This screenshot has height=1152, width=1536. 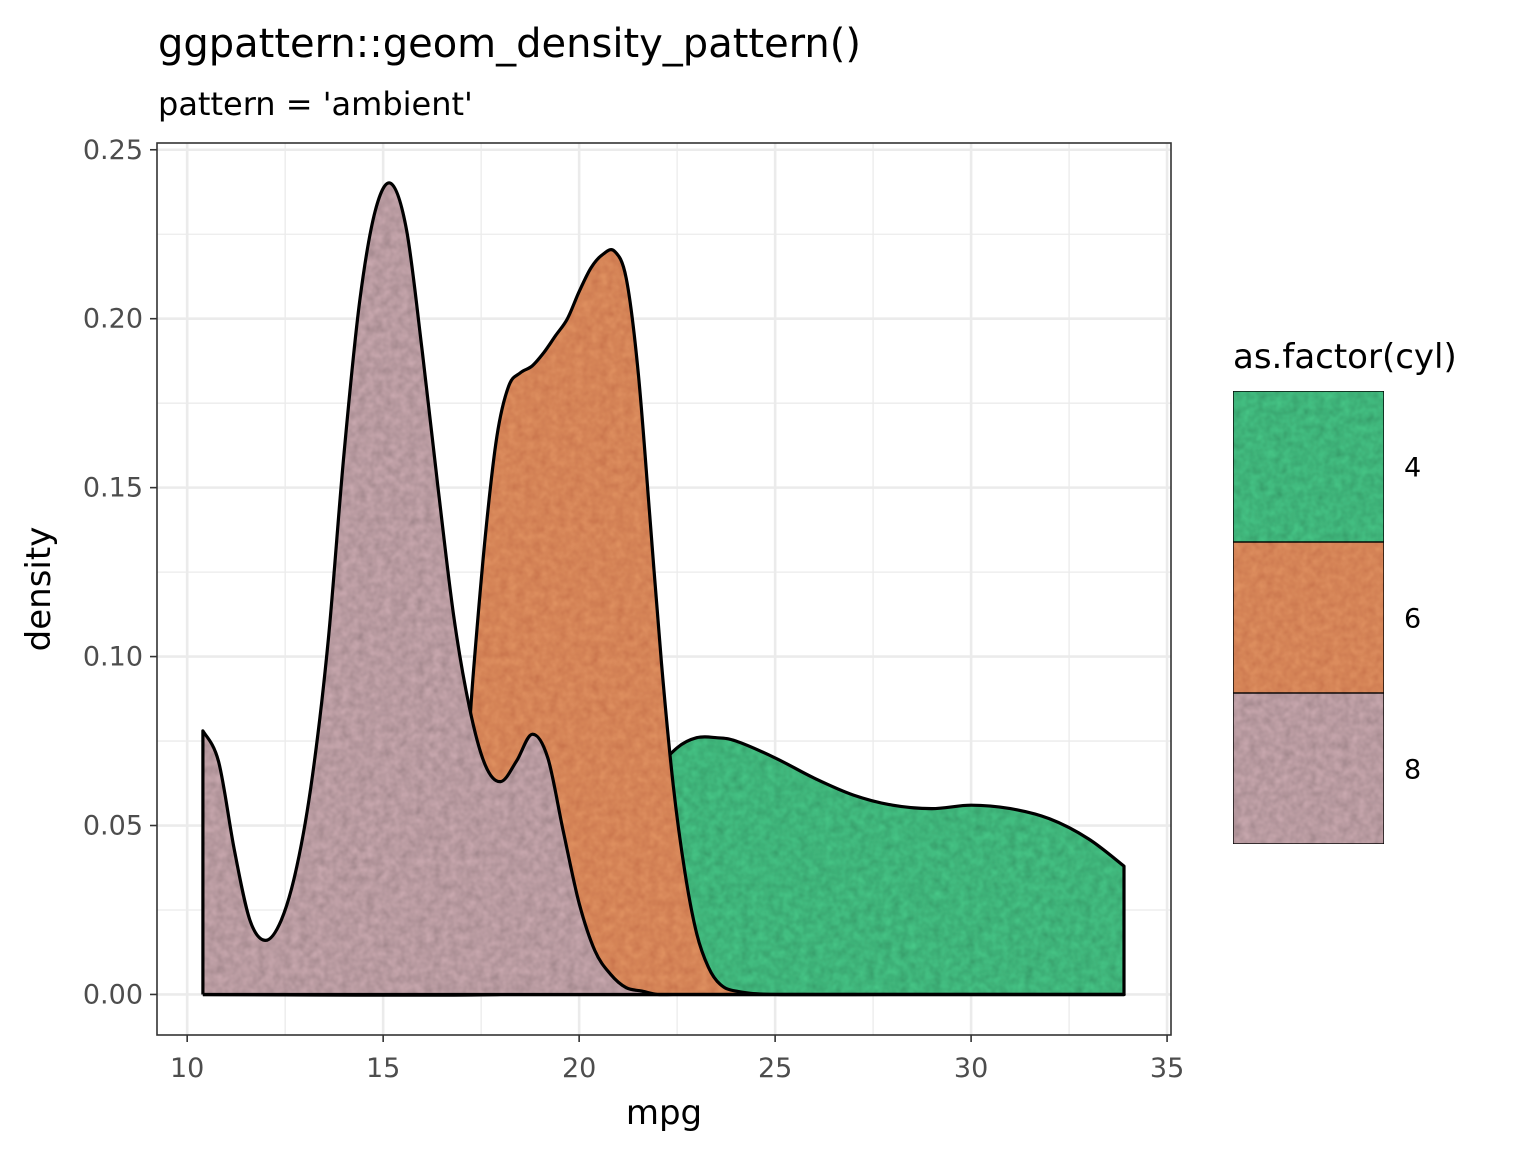 I want to click on legend: 4 6 8, so click(x=1326, y=617).